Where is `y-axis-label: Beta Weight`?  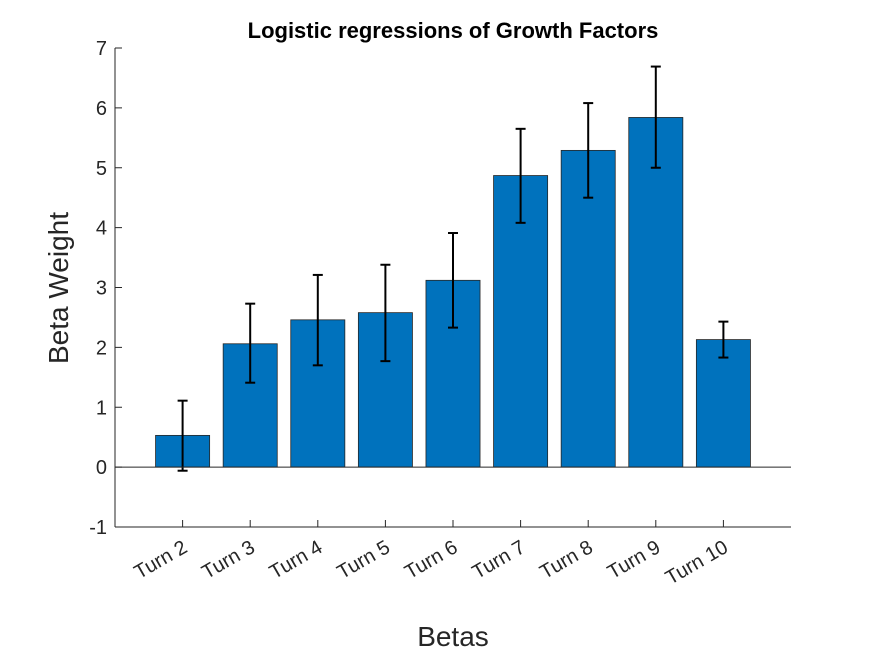
y-axis-label: Beta Weight is located at coordinates (58, 288).